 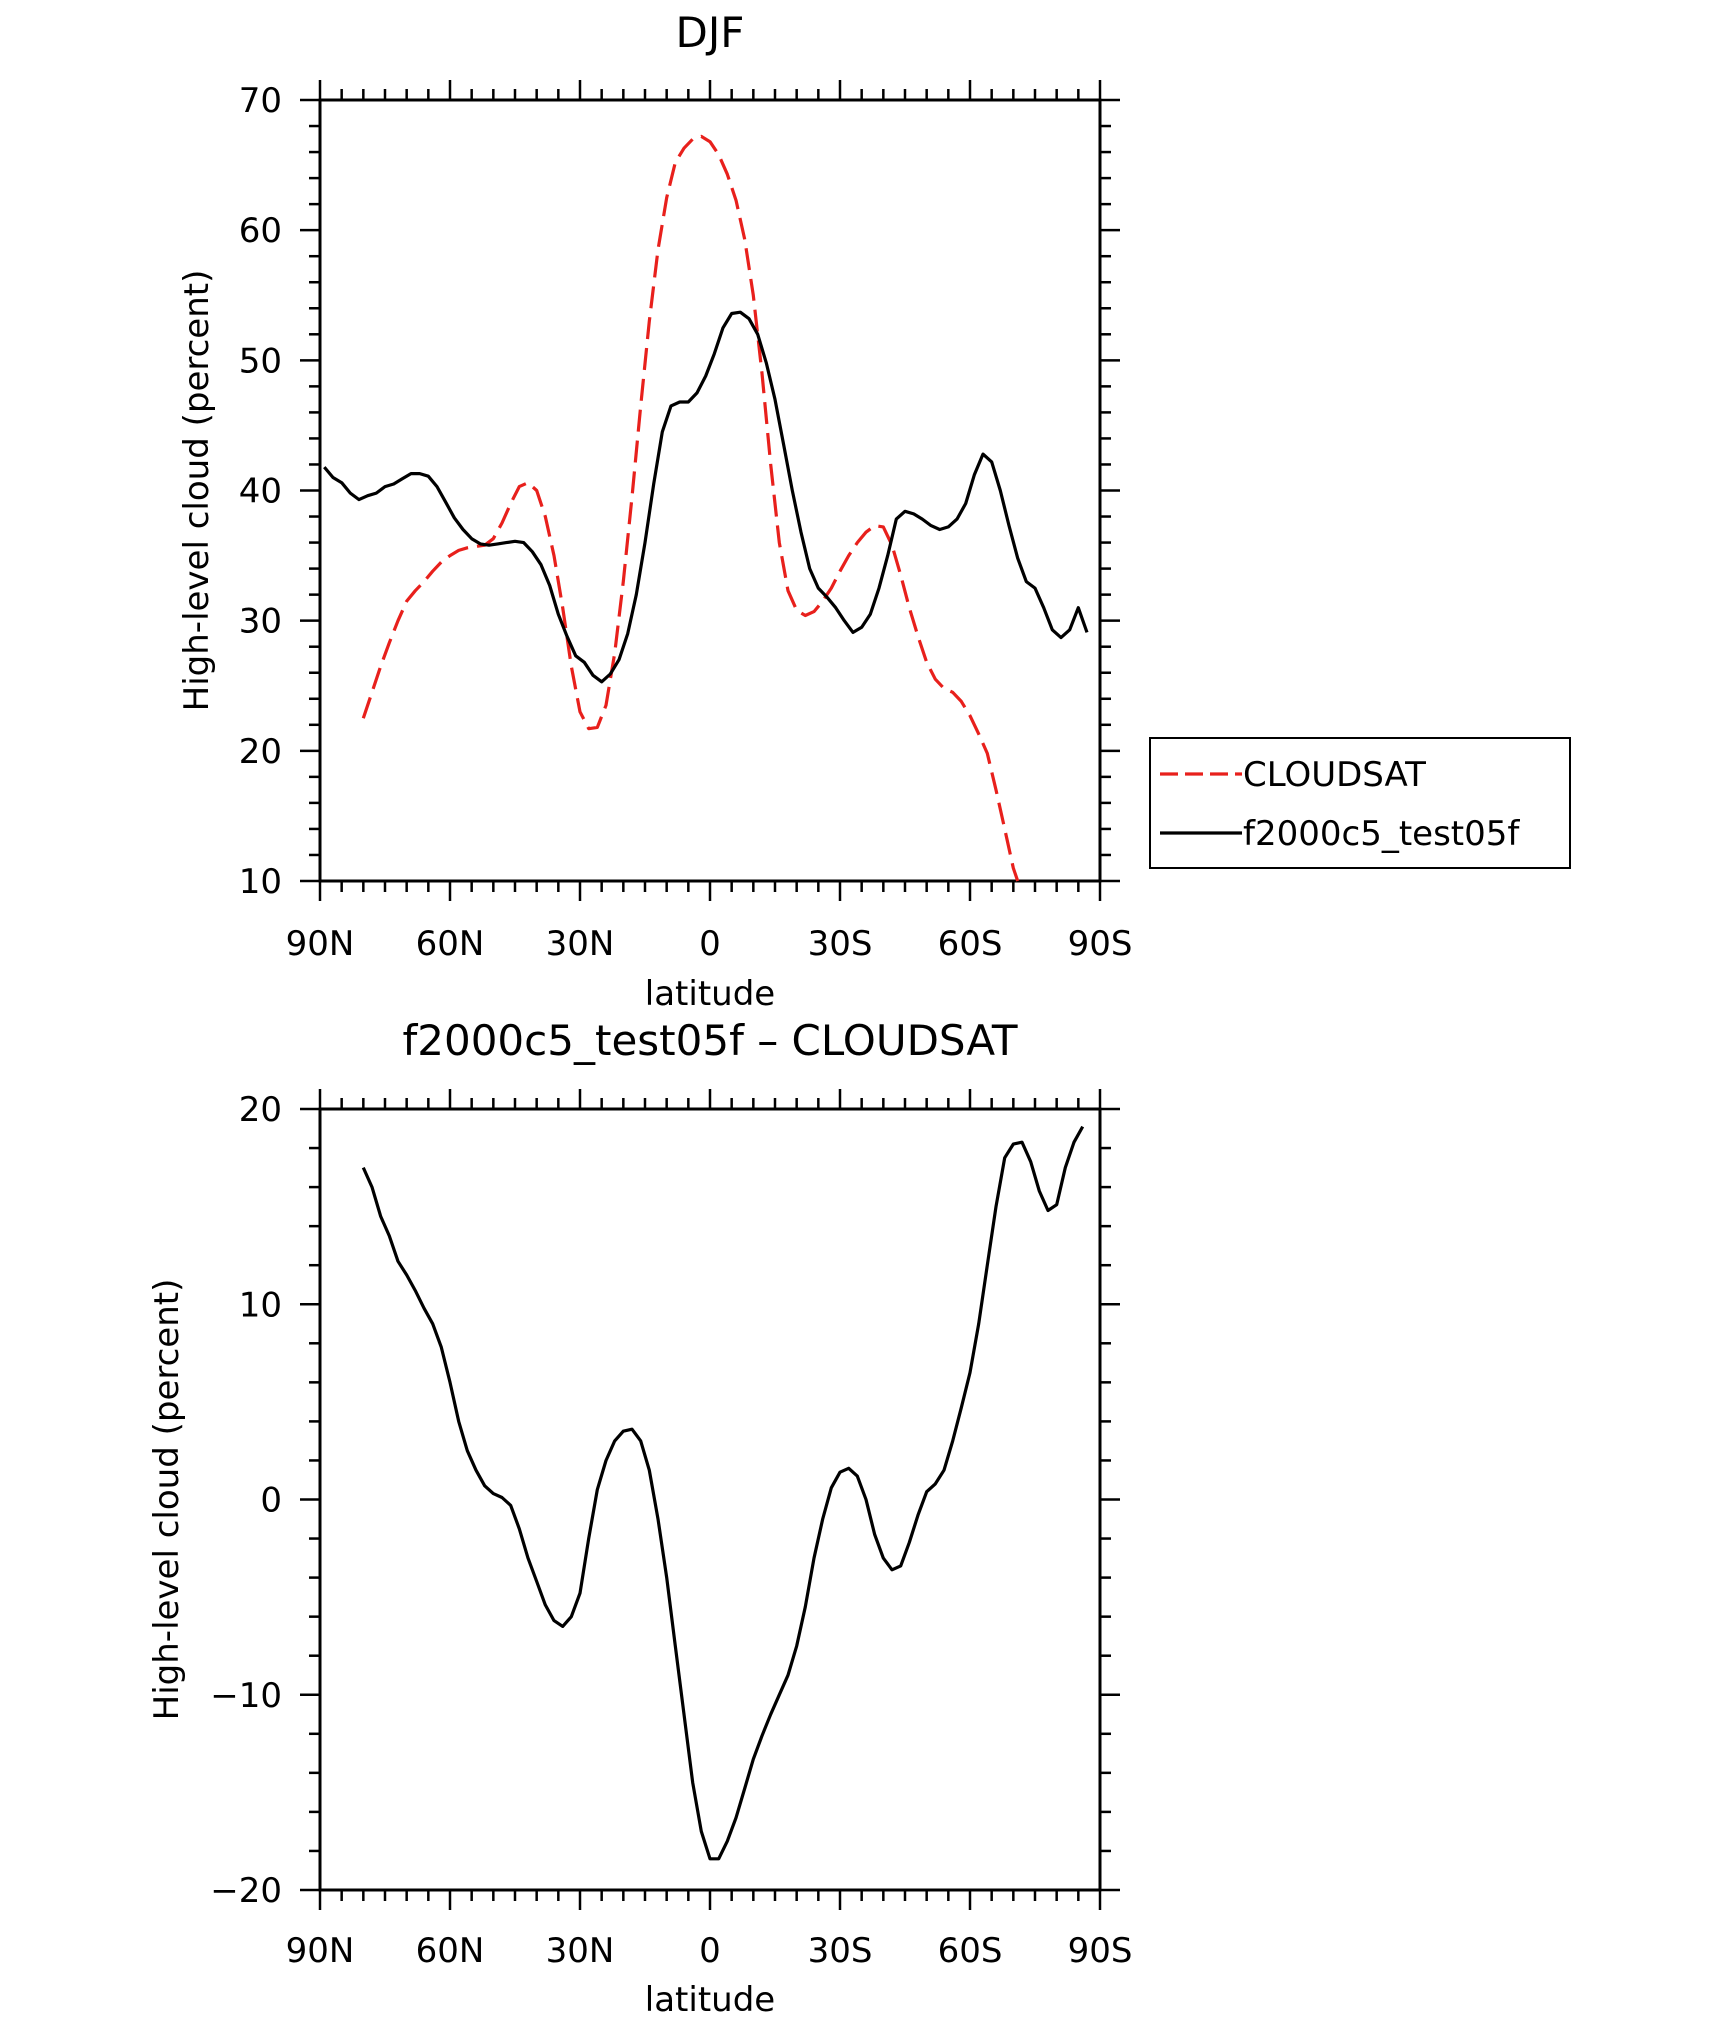 I want to click on y-tick-label: 60, so click(x=260, y=231).